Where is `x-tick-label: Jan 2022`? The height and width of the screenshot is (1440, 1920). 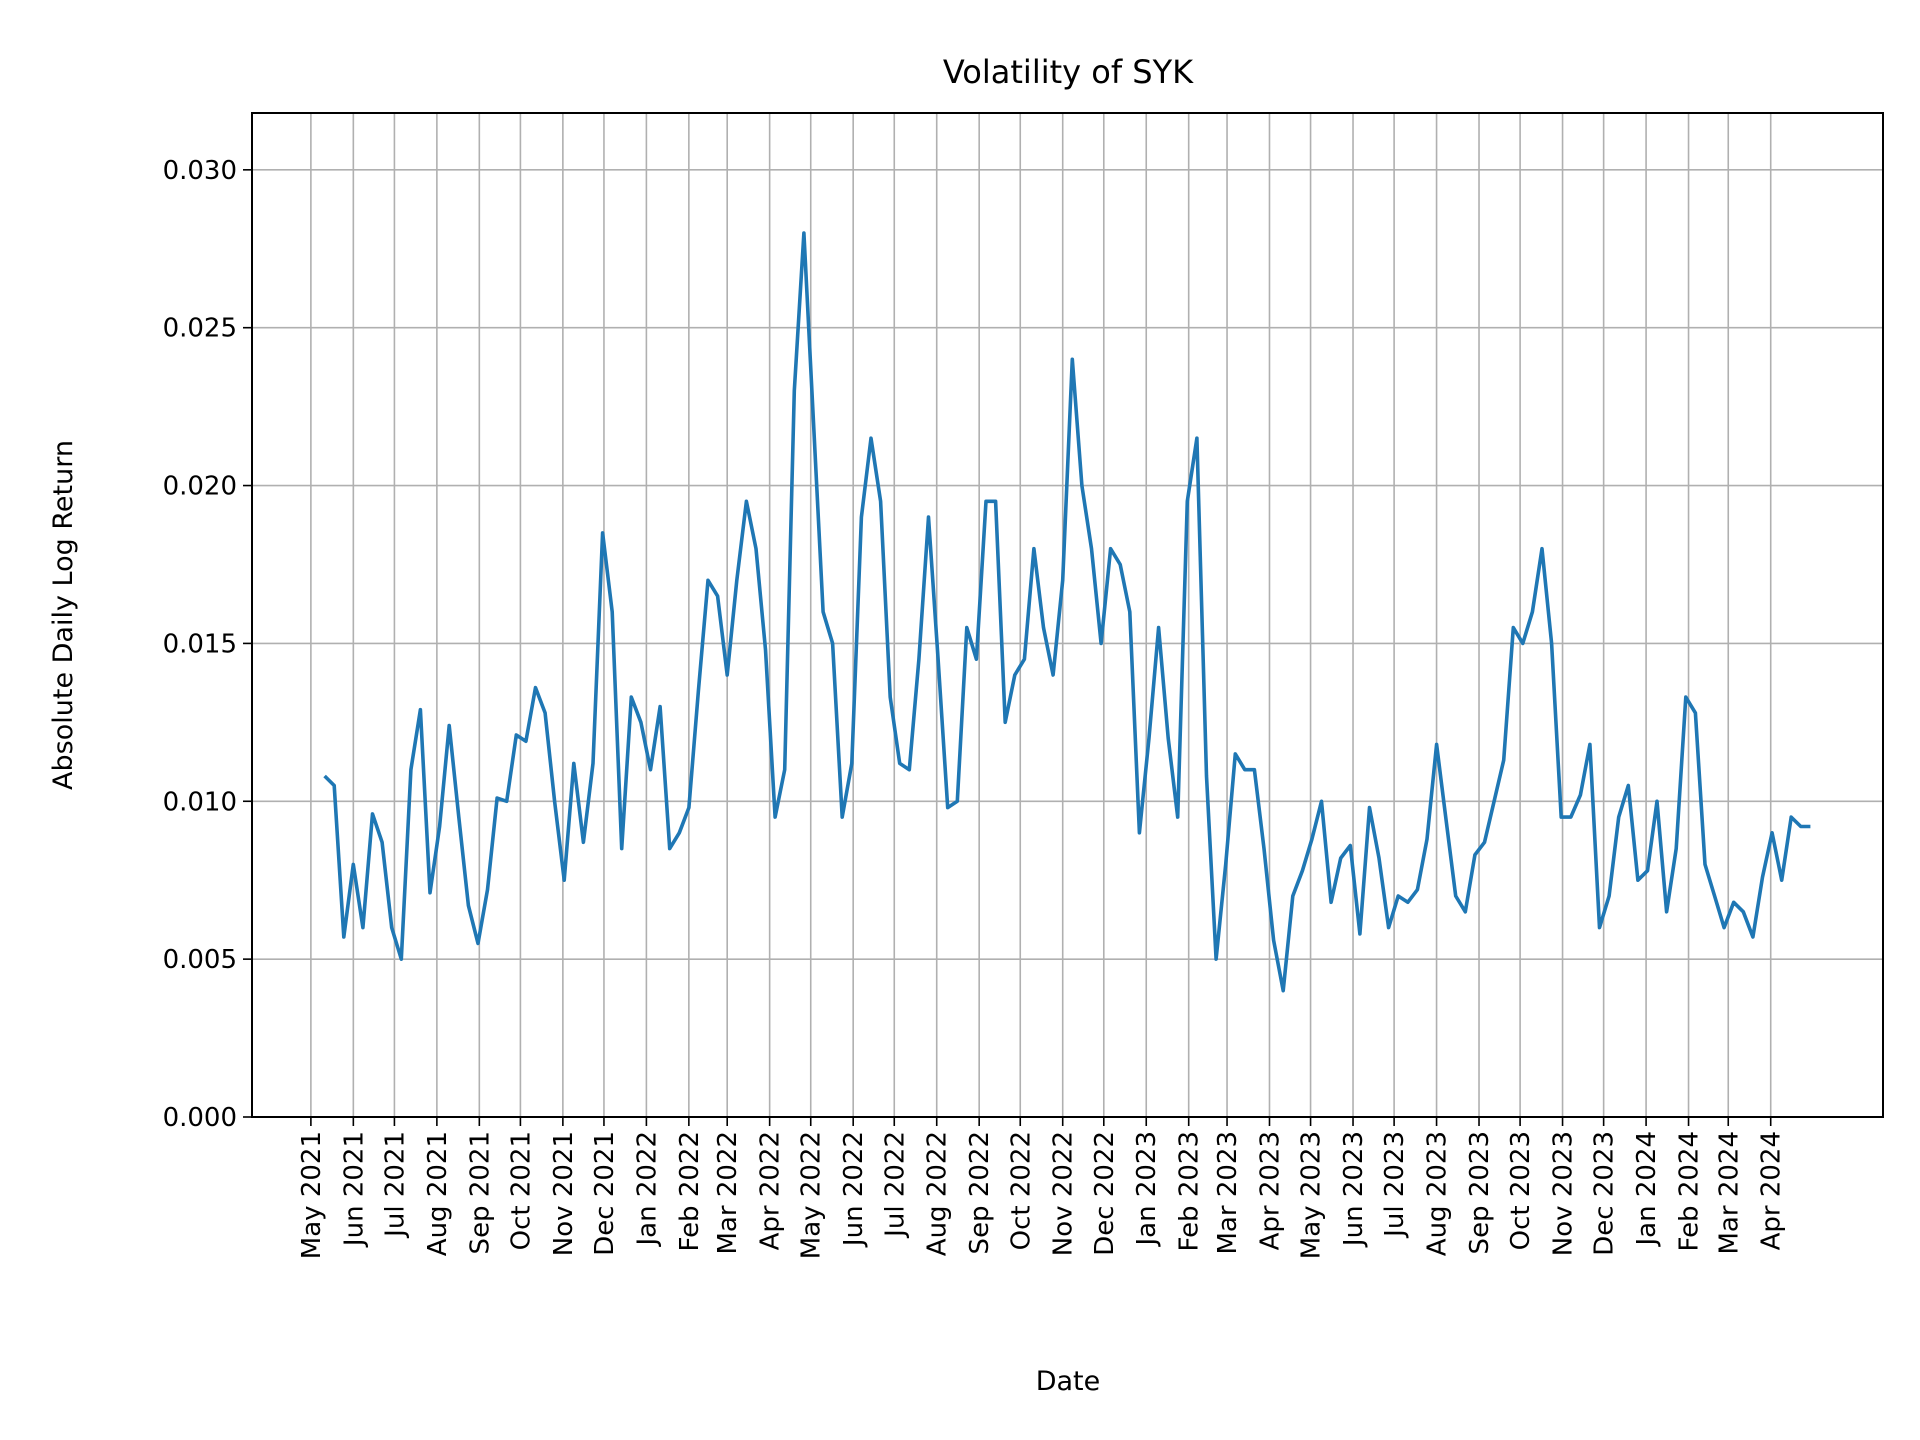
x-tick-label: Jan 2022 is located at coordinates (647, 1189).